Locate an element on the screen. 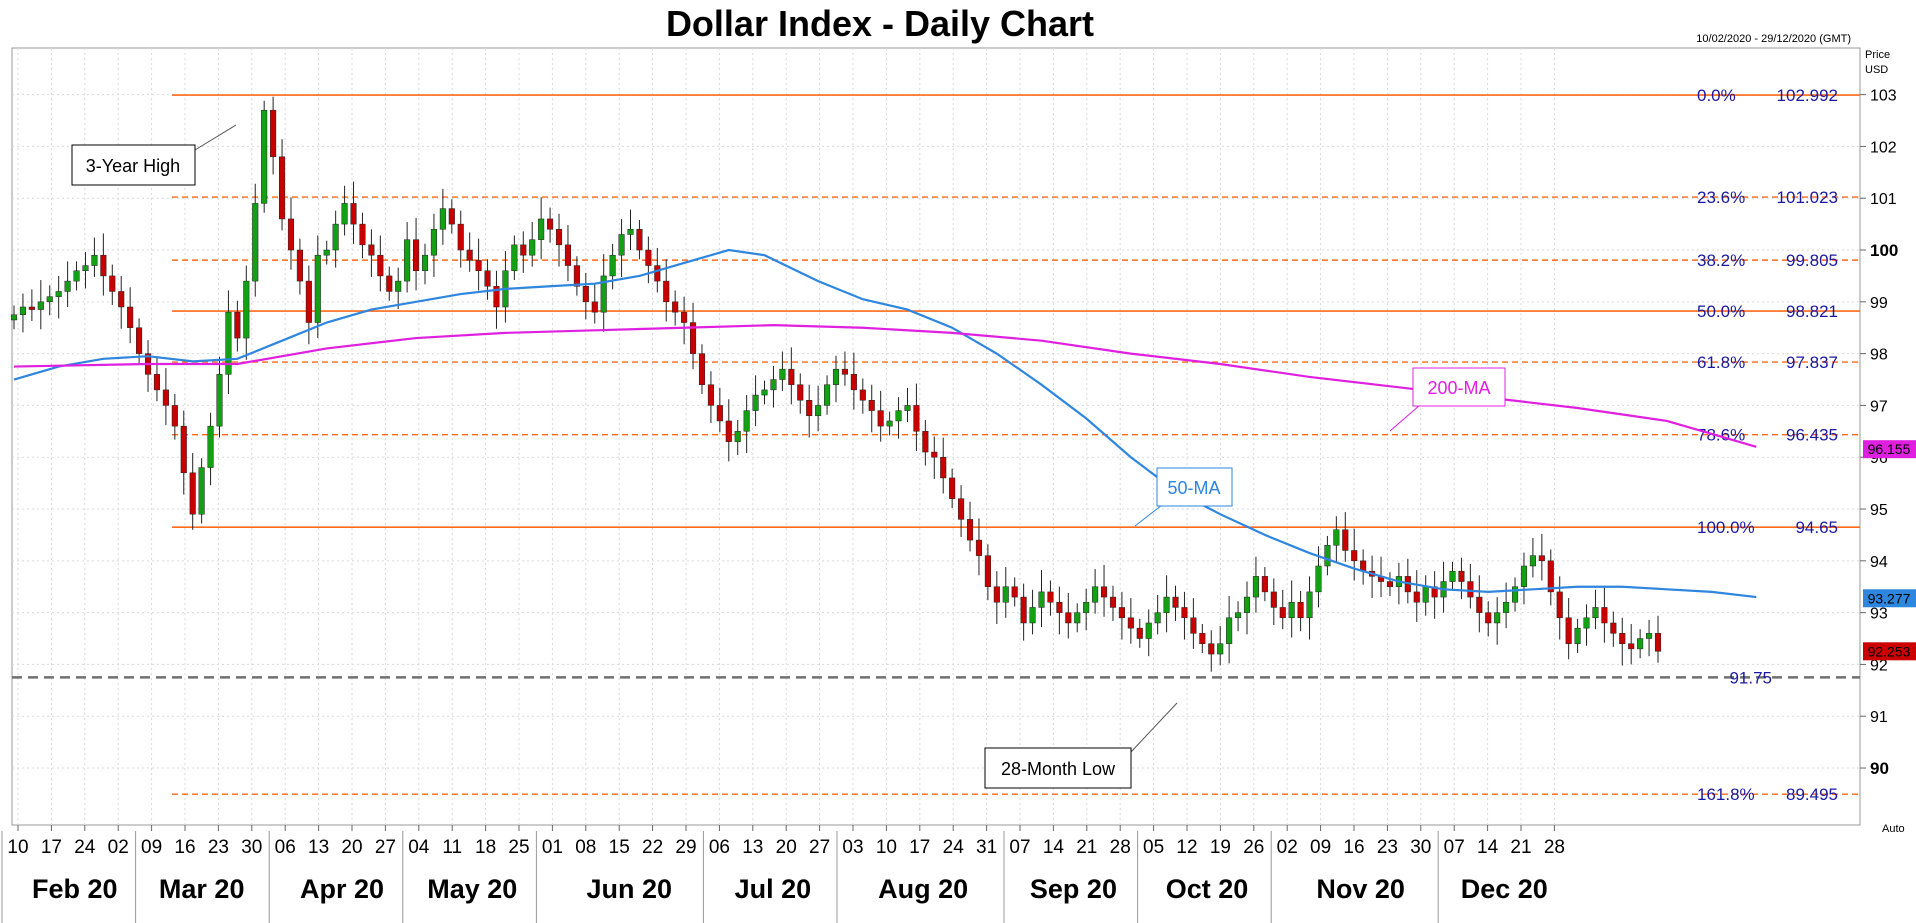 This screenshot has height=923, width=1916. x-month-label: Jul 20 is located at coordinates (773, 889).